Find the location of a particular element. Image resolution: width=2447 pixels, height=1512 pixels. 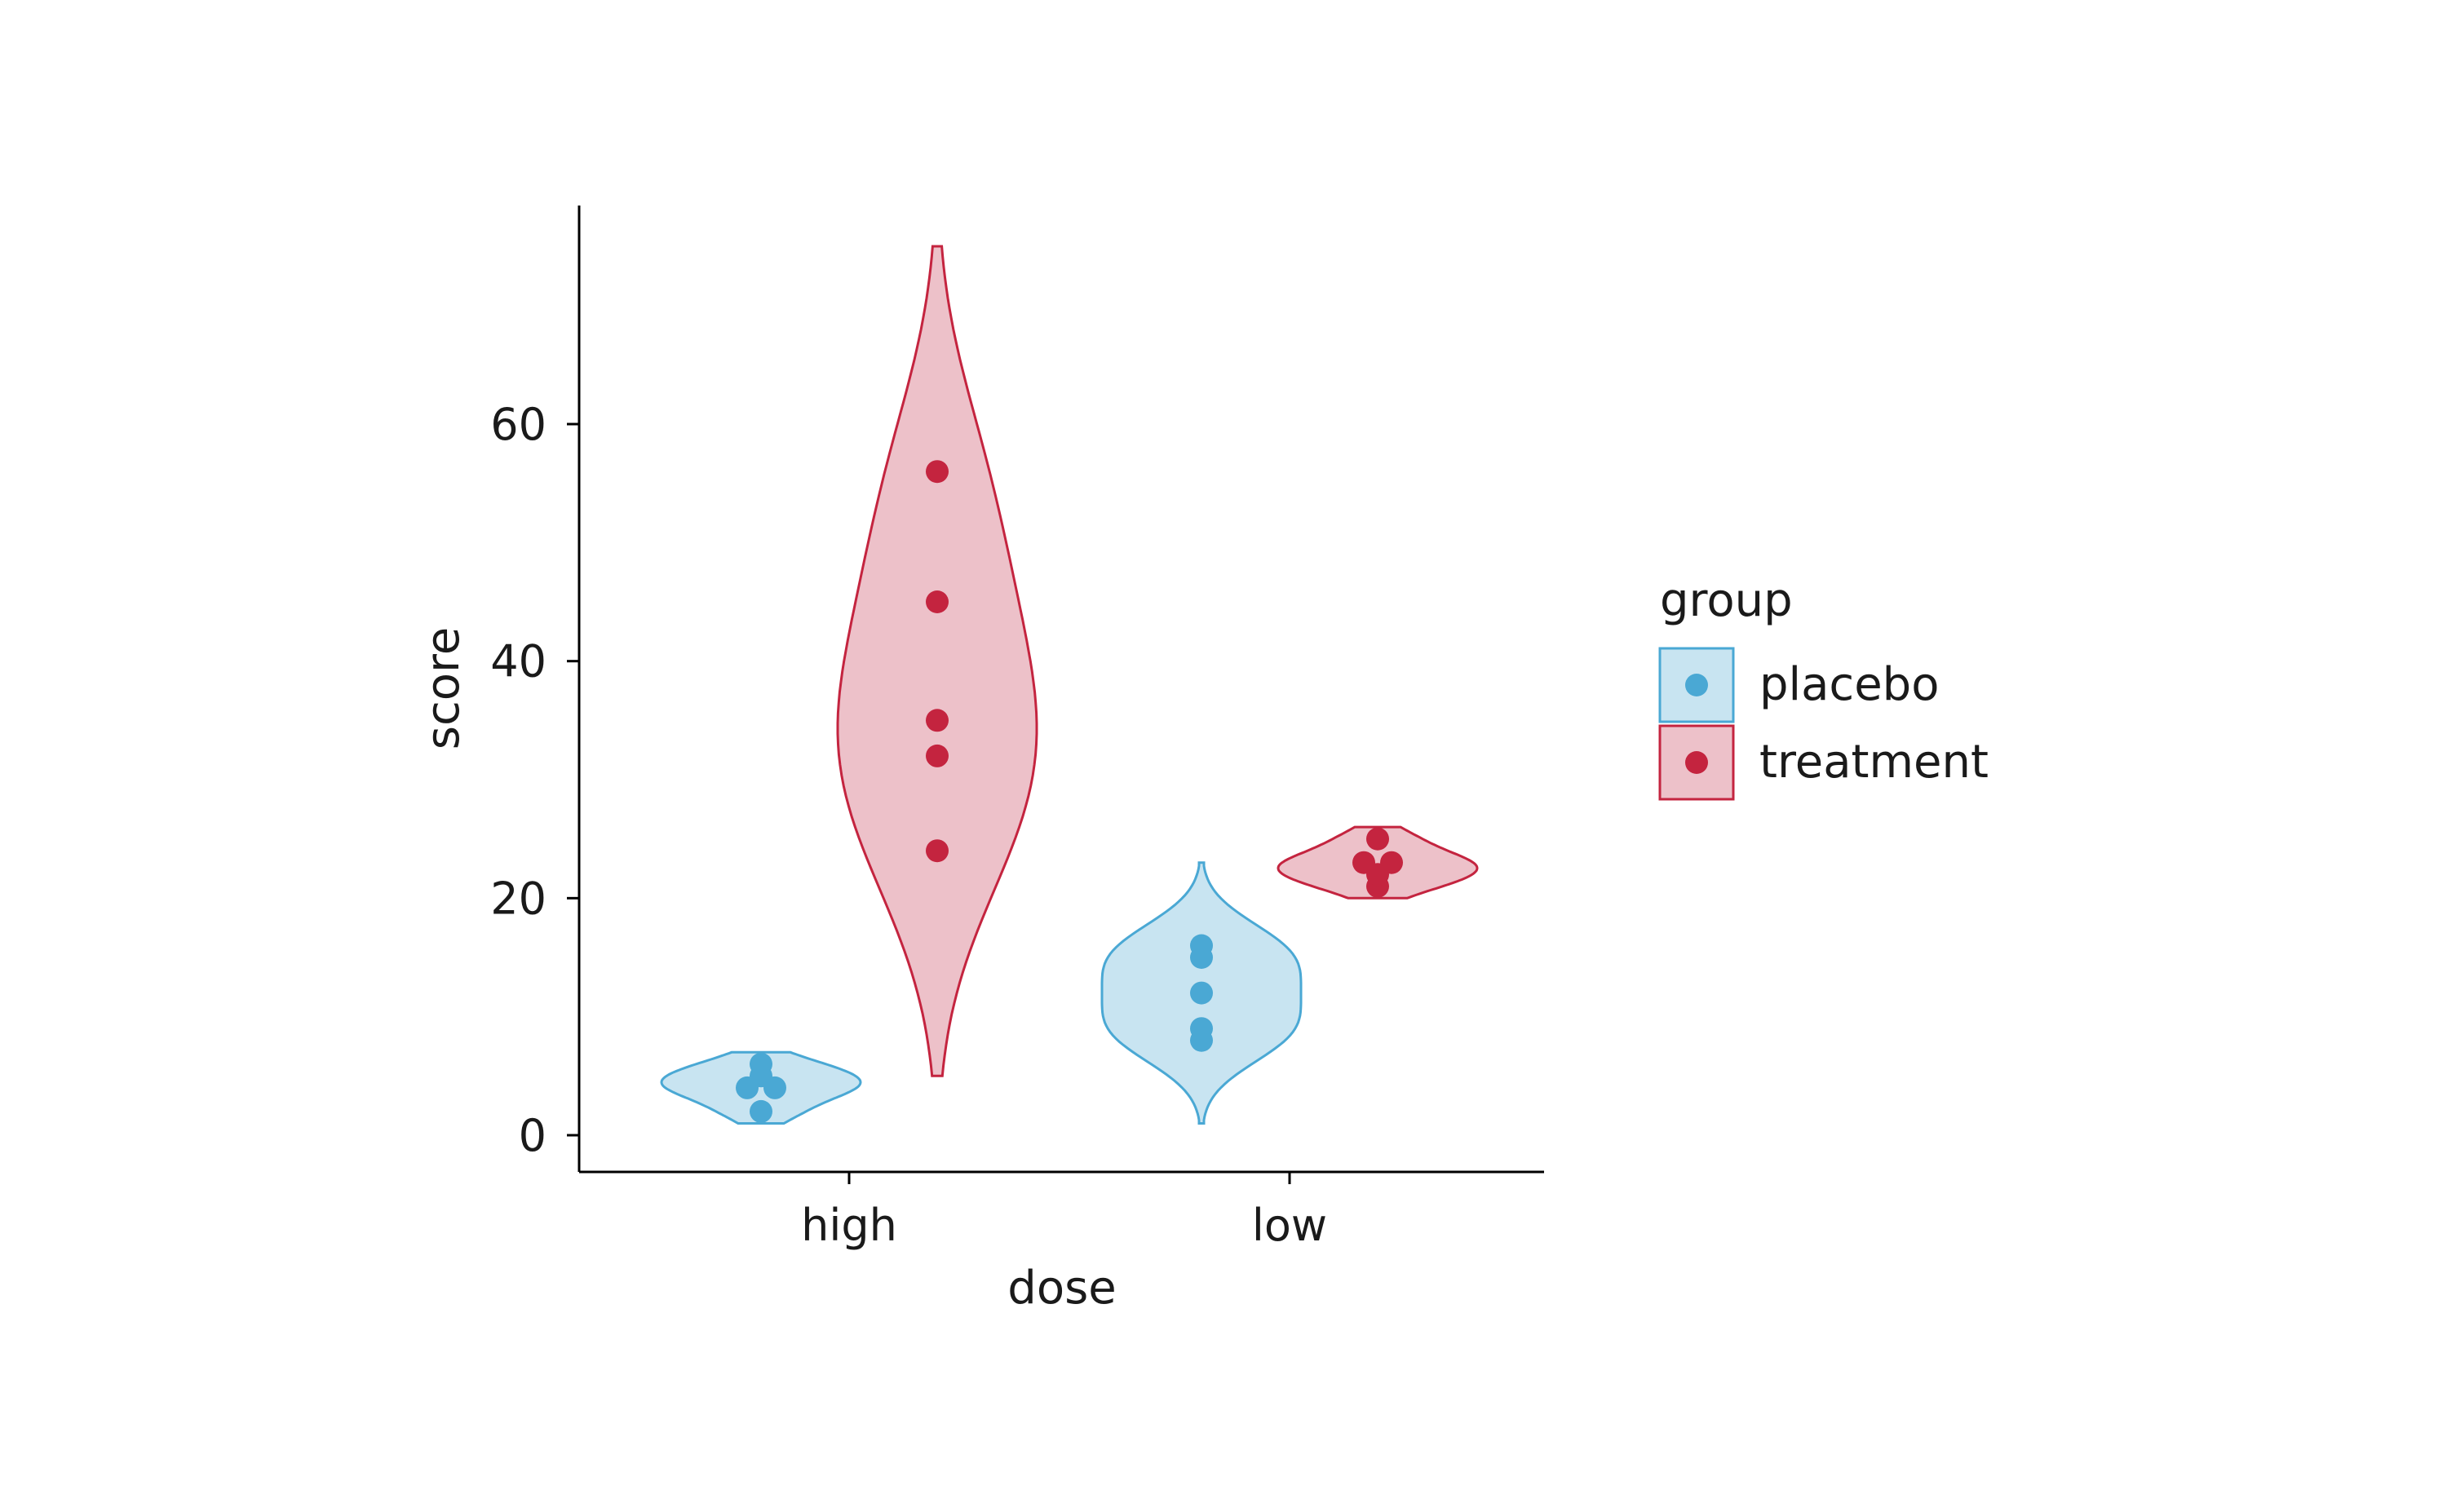

legend-label-placebo: placebo is located at coordinates (1849, 684).